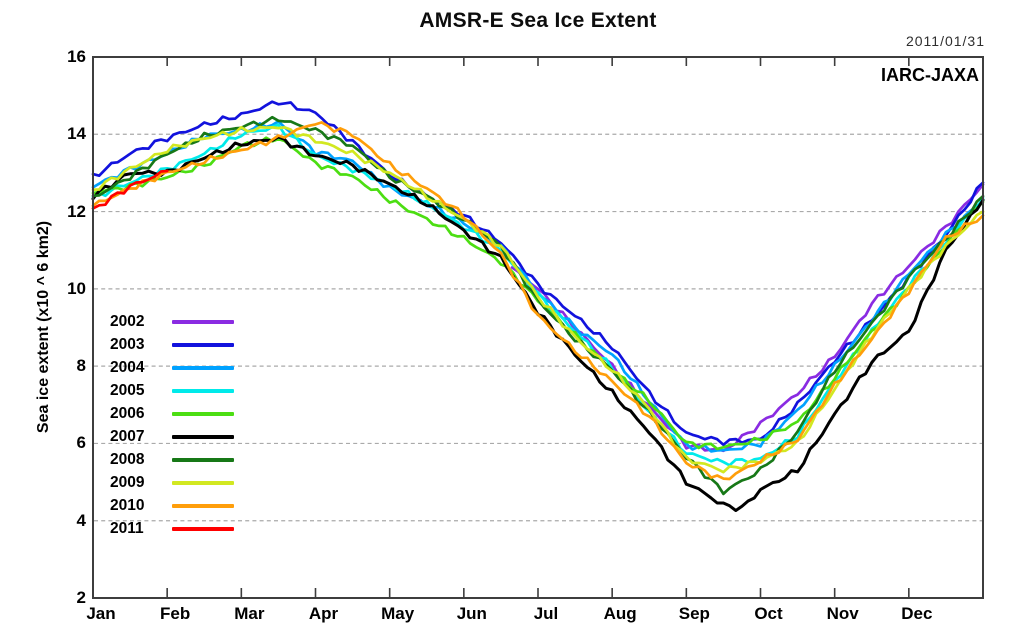 The height and width of the screenshot is (640, 1024). I want to click on x-tick-label-apr: Apr, so click(323, 613).